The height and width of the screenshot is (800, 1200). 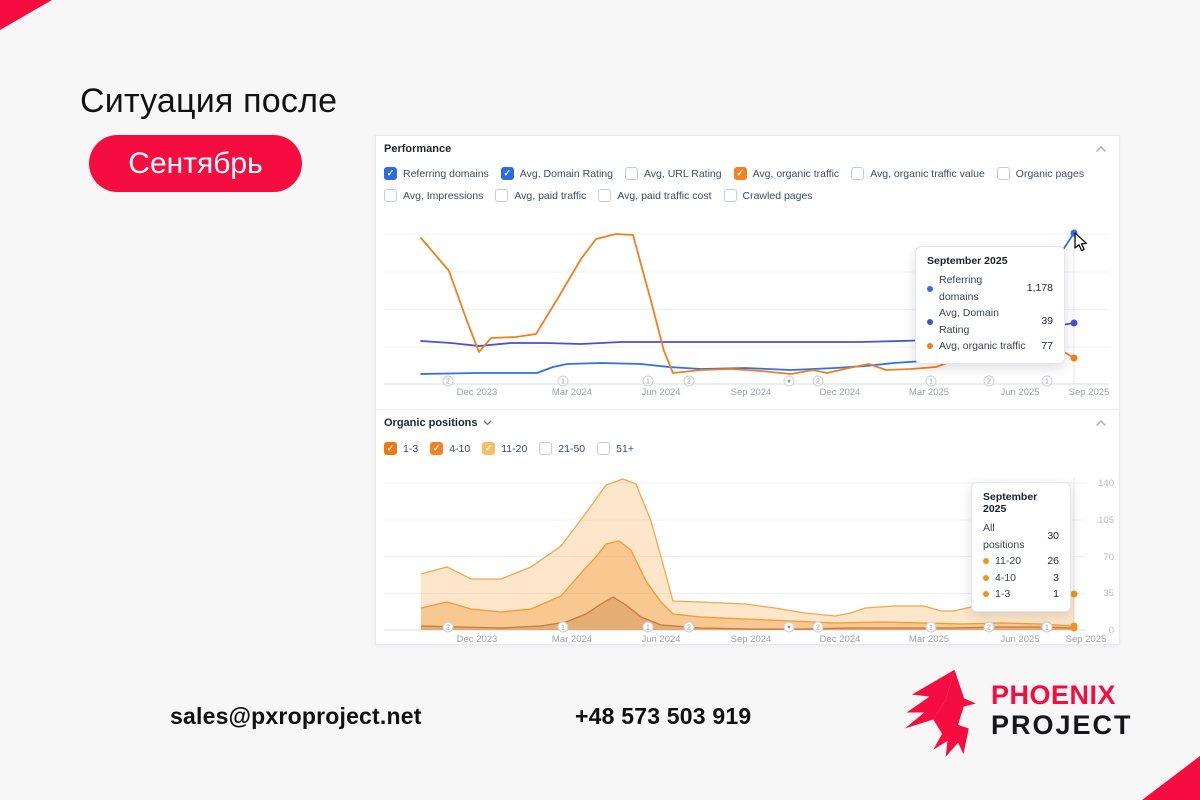 I want to click on tooltip-row-value: 1, so click(x=1056, y=594).